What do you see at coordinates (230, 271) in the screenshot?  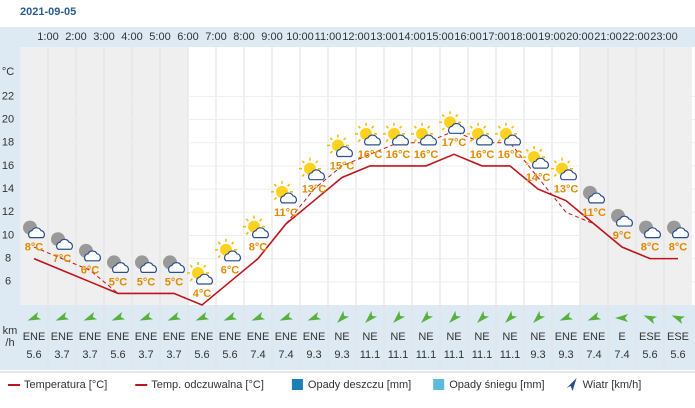 I see `value-label: 6°C` at bounding box center [230, 271].